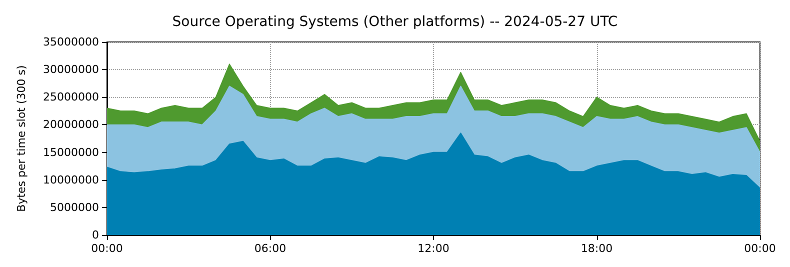 This screenshot has width=790, height=267. What do you see at coordinates (71, 152) in the screenshot?
I see `y-tick-label: 15000000` at bounding box center [71, 152].